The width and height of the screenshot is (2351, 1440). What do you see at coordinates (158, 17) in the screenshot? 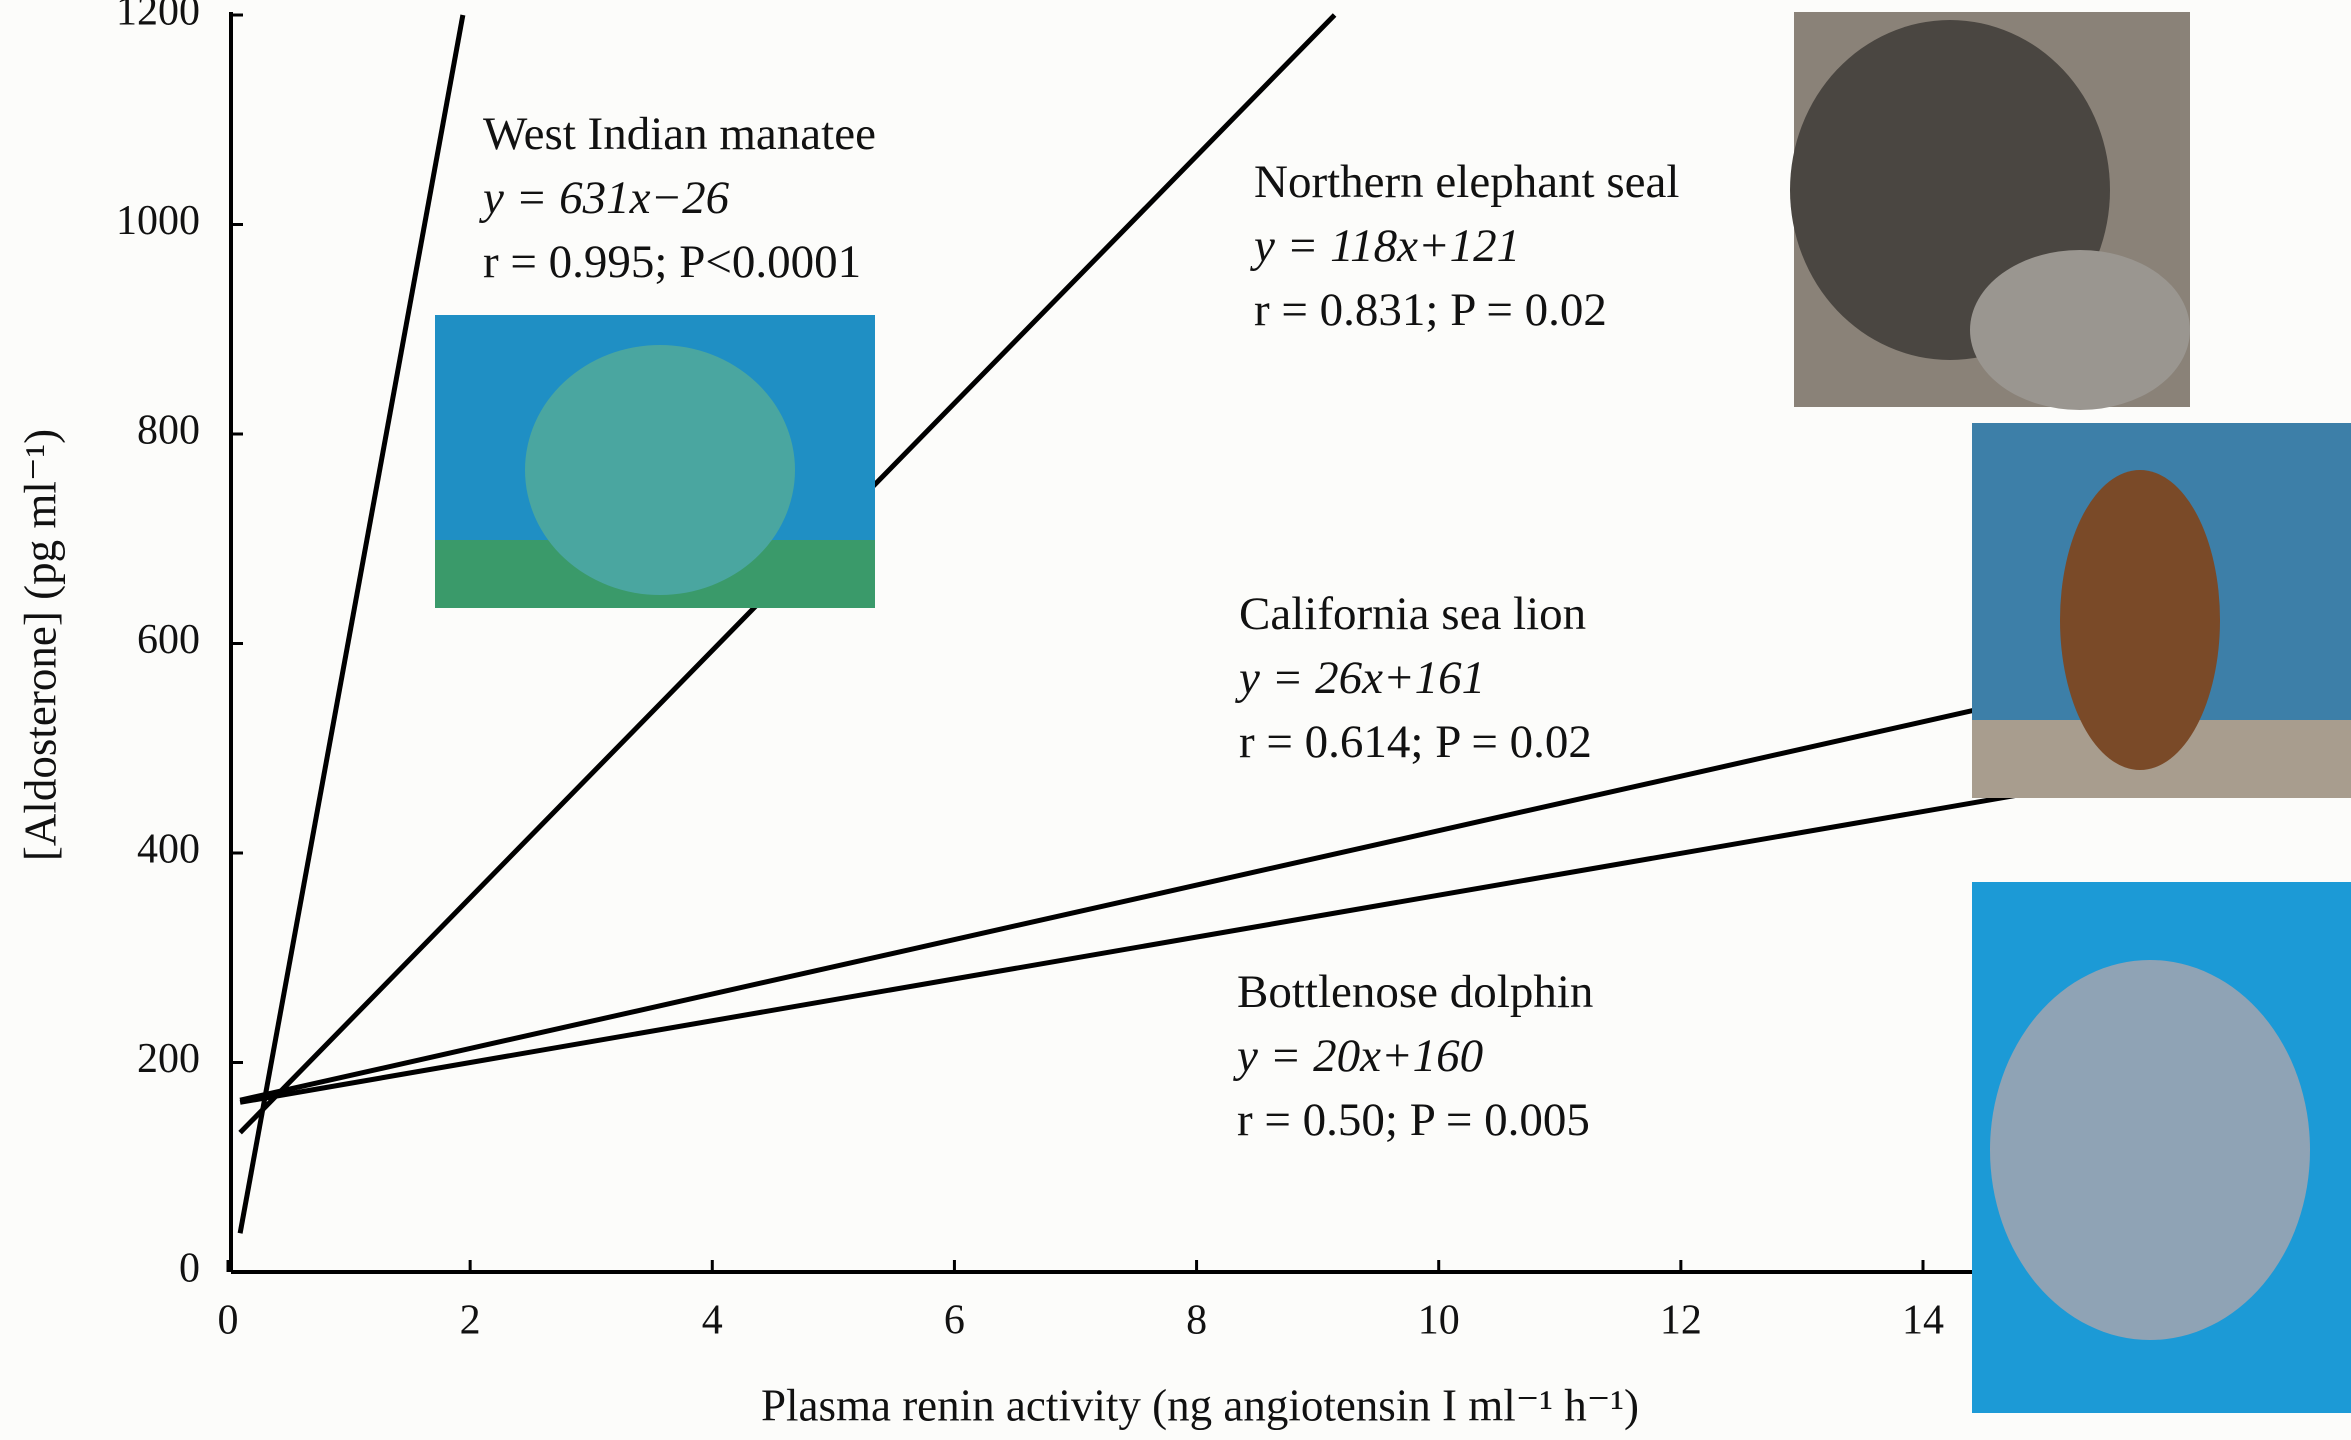
I see `y-tick-label: 1200` at bounding box center [158, 17].